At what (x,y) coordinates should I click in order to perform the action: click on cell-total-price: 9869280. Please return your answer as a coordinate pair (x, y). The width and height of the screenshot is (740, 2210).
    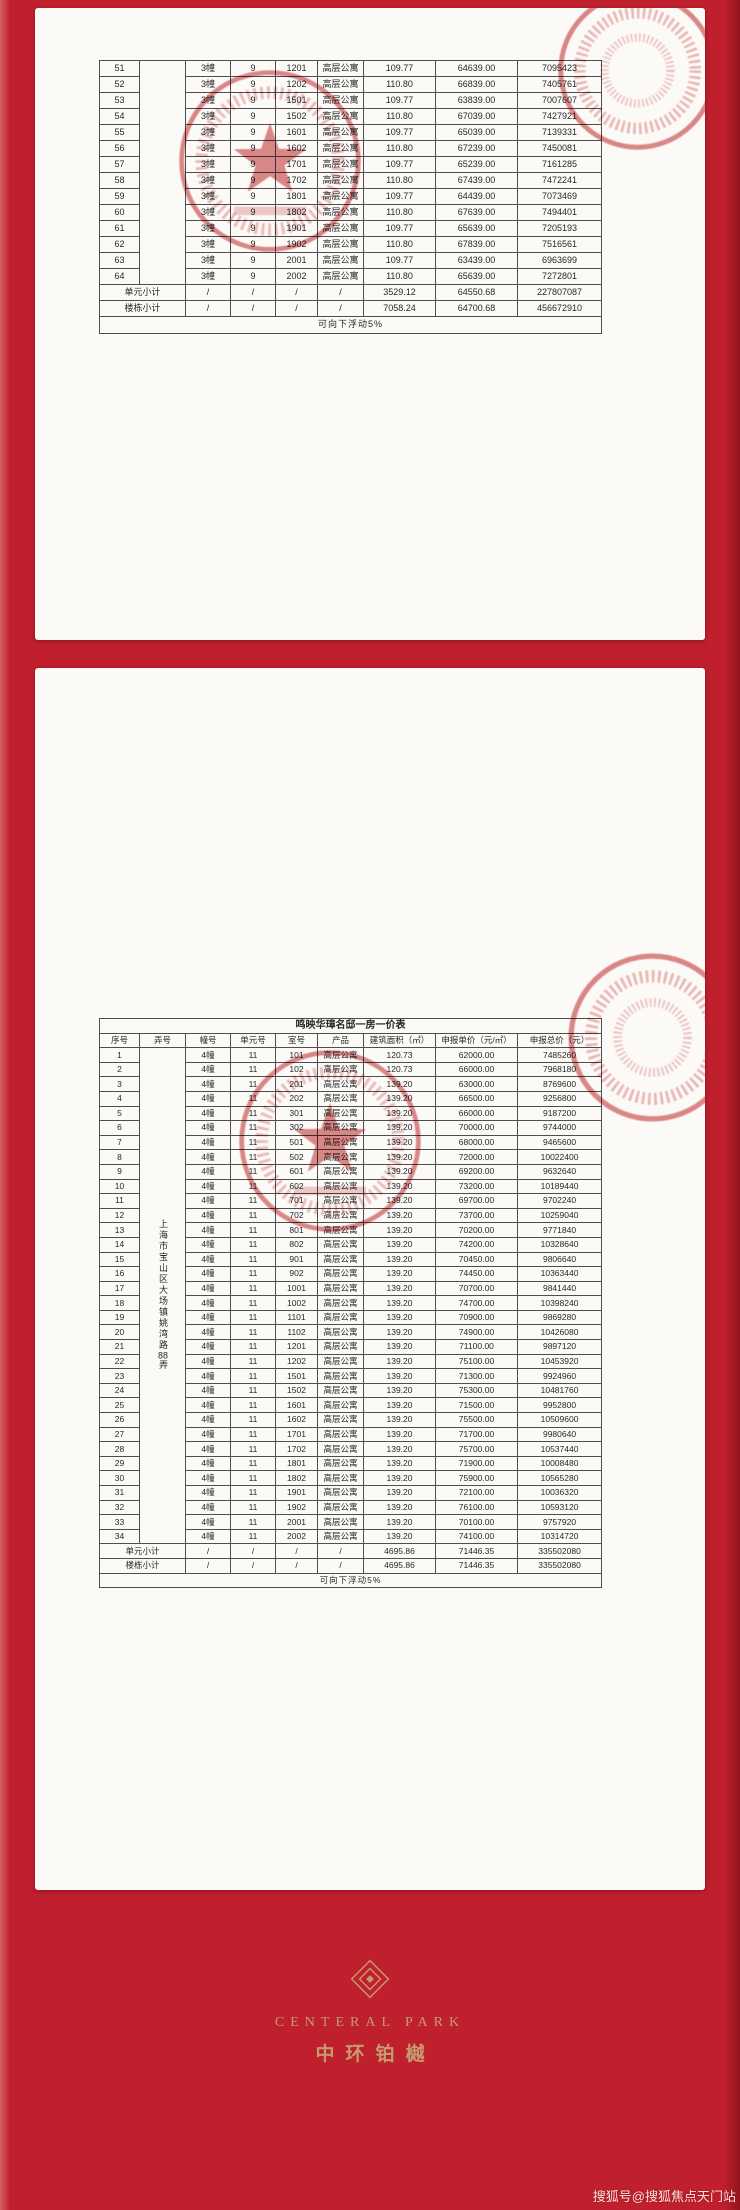
    Looking at the image, I should click on (559, 1317).